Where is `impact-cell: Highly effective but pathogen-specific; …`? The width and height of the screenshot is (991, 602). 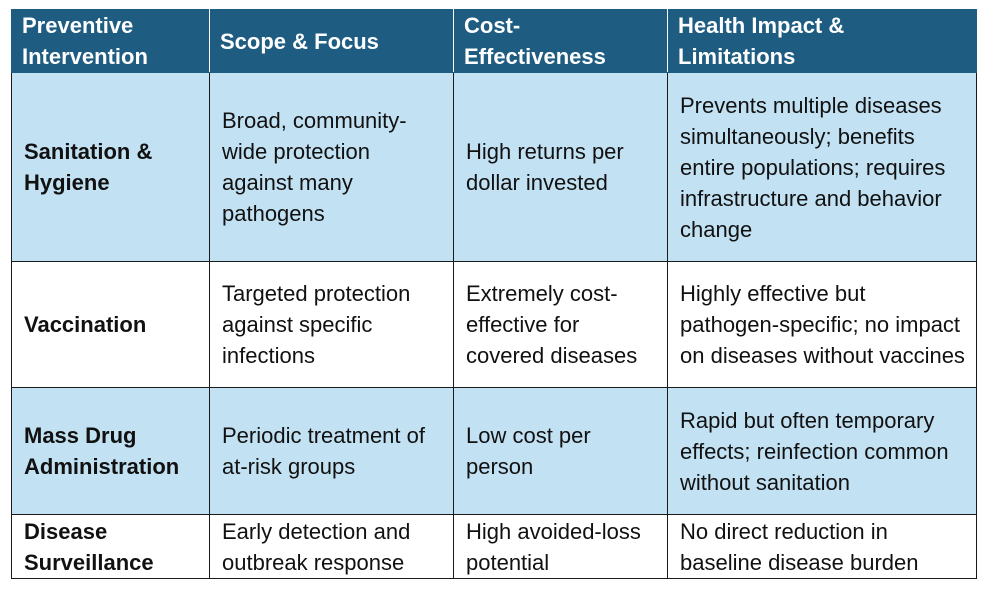 impact-cell: Highly effective but pathogen-specific; … is located at coordinates (822, 324).